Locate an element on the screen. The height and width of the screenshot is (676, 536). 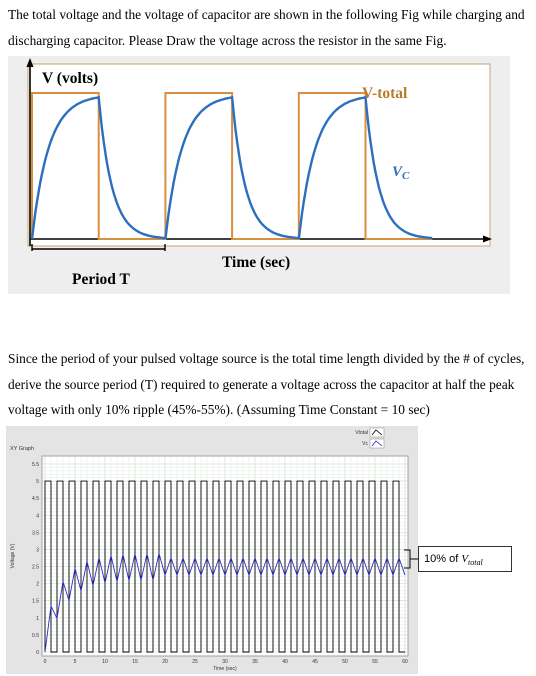
y-tick-label: 0.5 is located at coordinates (35, 636).